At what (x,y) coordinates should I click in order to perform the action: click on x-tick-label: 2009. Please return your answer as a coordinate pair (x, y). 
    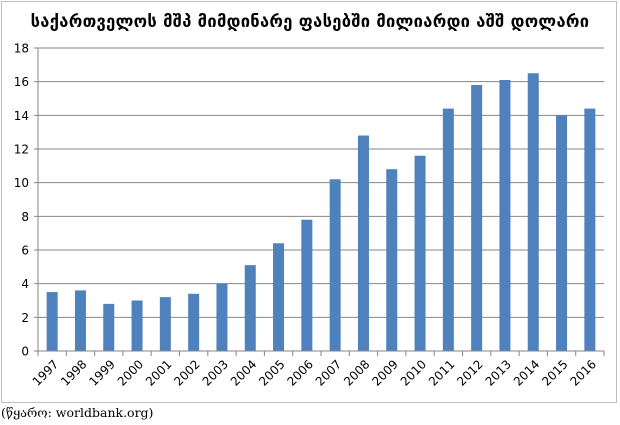
    Looking at the image, I should click on (384, 372).